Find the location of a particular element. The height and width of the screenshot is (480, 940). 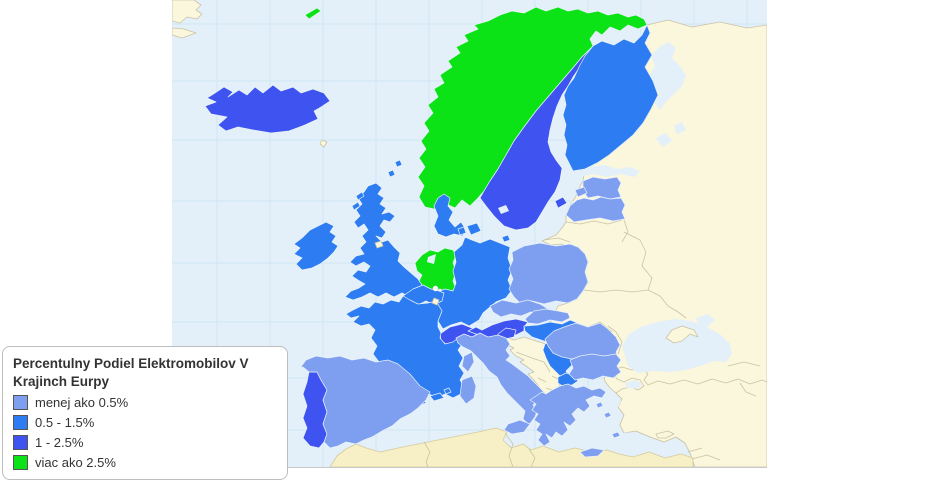

island-menorca is located at coordinates (447, 391).